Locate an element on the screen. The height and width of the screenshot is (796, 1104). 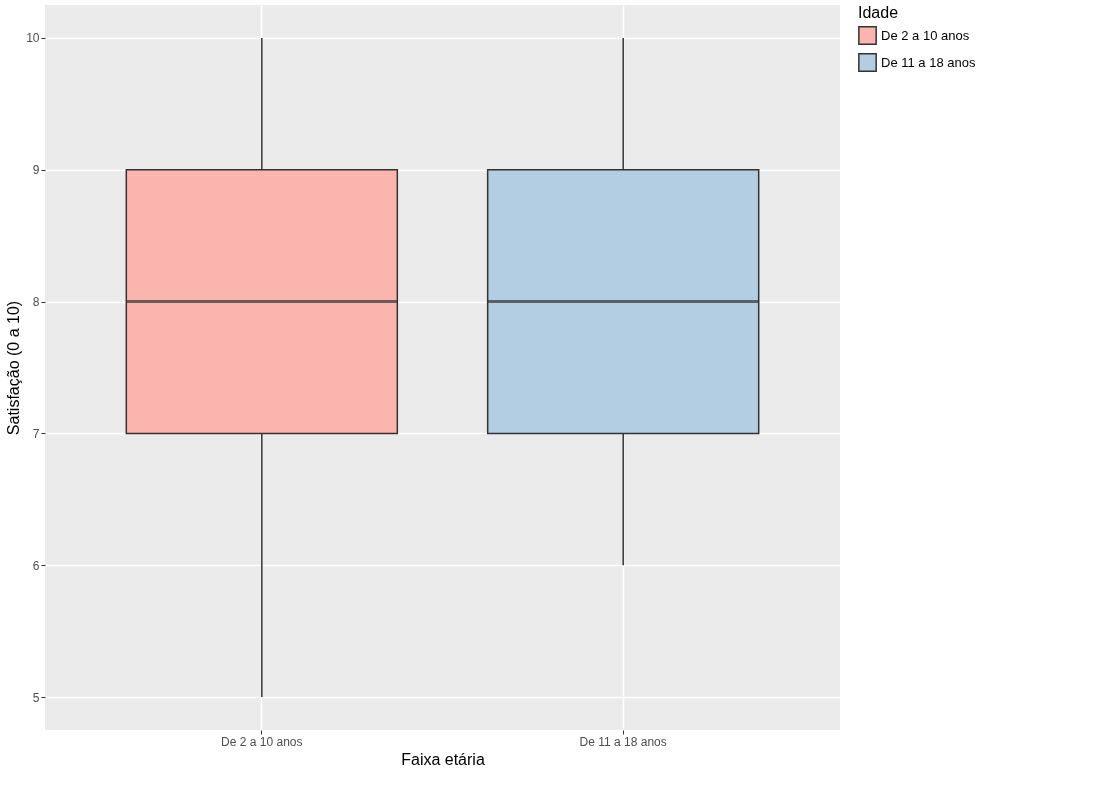
y-tick-label: 7 is located at coordinates (36, 433).